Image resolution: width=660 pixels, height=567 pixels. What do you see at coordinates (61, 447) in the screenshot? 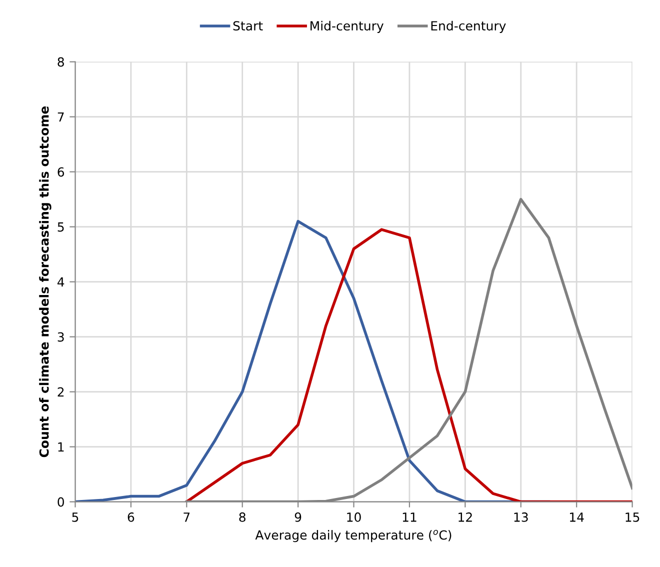
I see `y-tick-label: 1` at bounding box center [61, 447].